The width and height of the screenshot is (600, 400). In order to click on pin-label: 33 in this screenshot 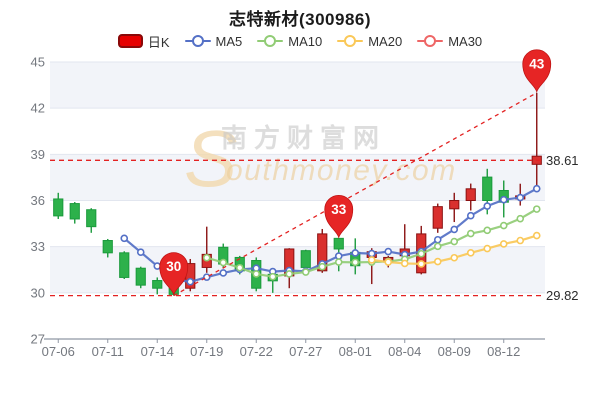, I will do `click(339, 209)`.